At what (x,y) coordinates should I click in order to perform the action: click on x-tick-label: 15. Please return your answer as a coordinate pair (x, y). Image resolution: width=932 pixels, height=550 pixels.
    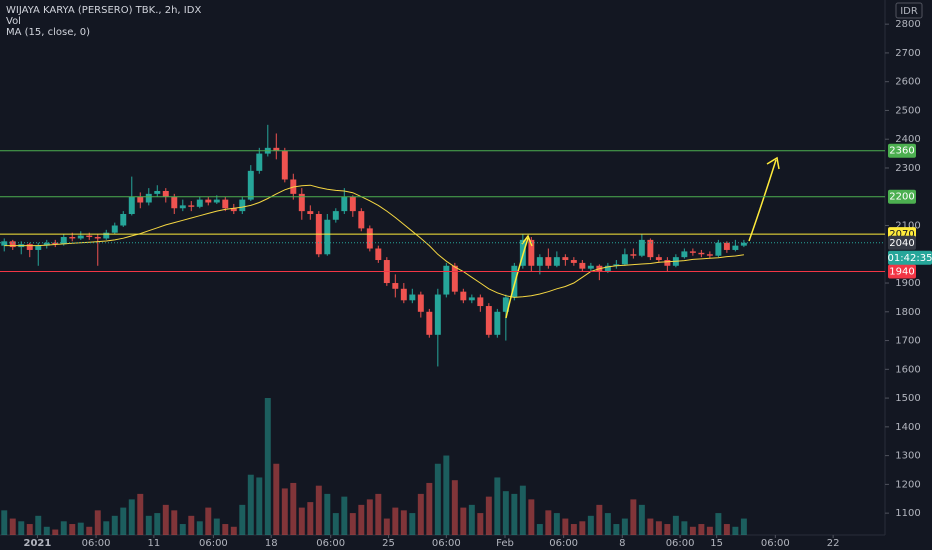
    Looking at the image, I should click on (716, 543).